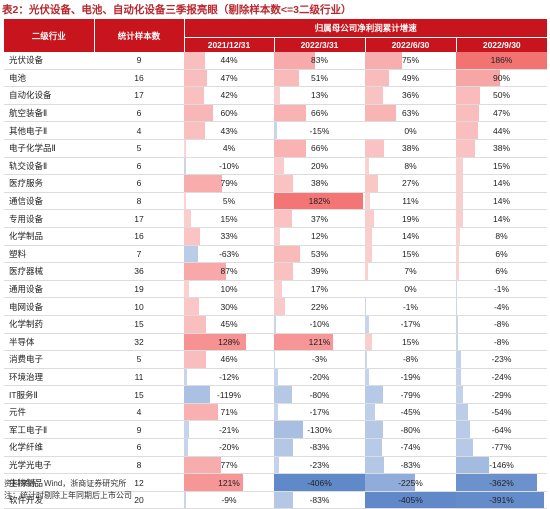  I want to click on sample-count-cell: 7, so click(139, 254).